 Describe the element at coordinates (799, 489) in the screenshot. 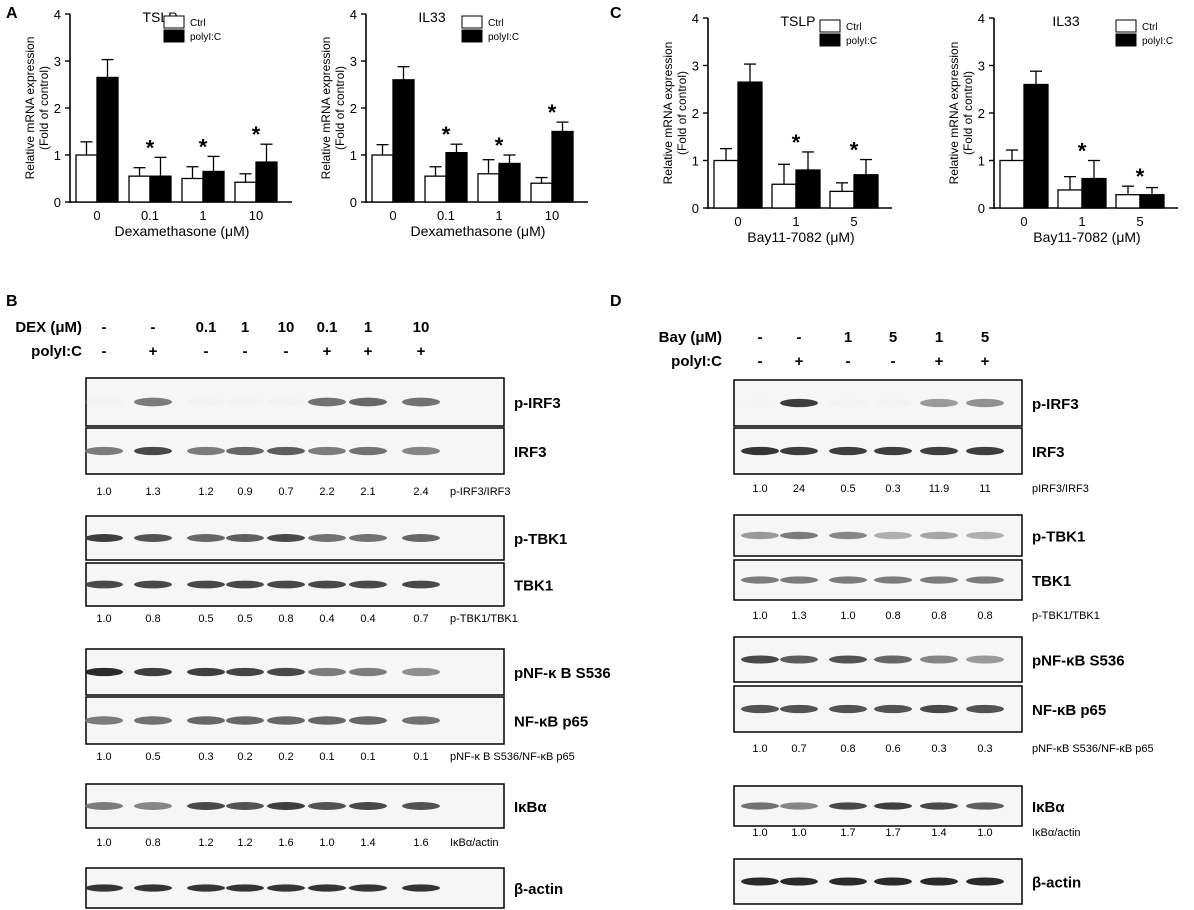

I see `quant-value: 24` at that location.